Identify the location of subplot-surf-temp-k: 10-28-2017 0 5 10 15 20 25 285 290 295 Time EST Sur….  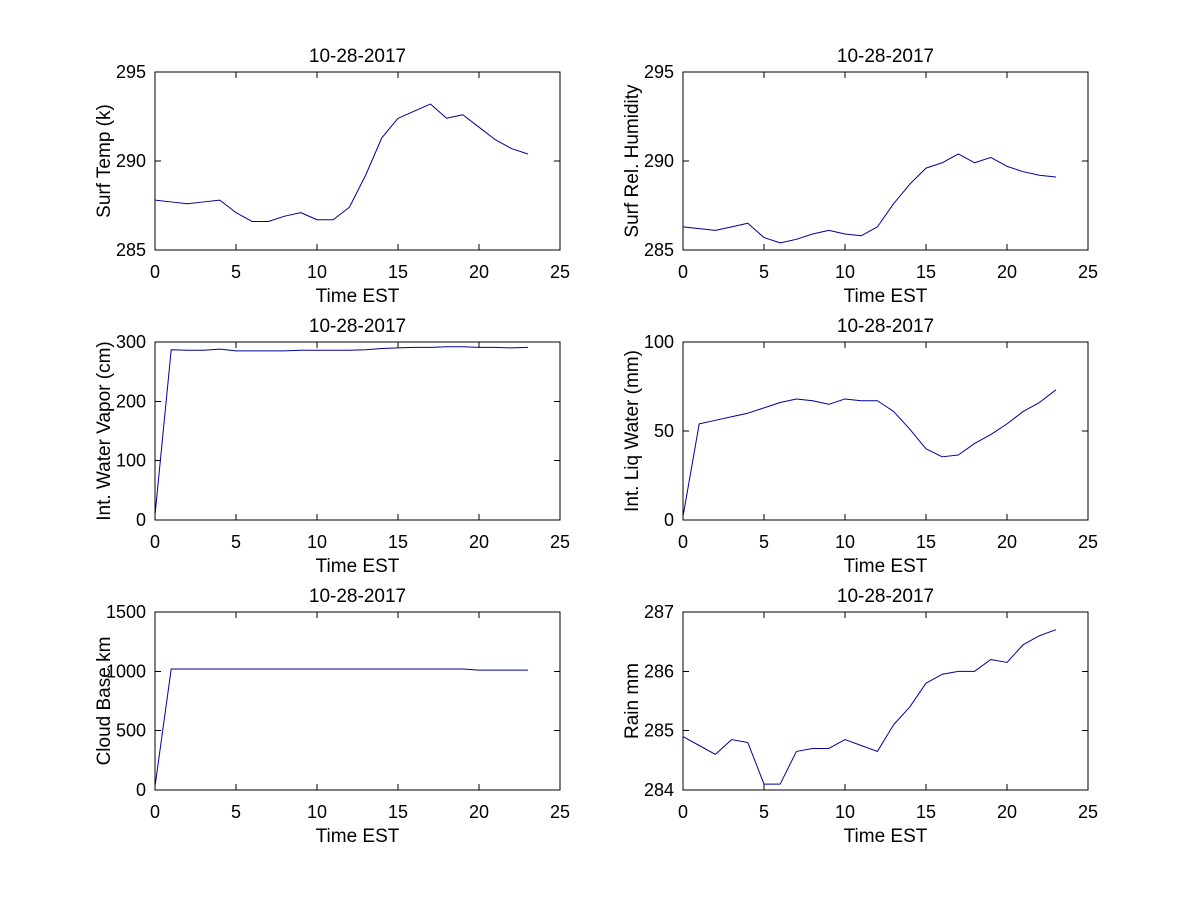
(332, 176).